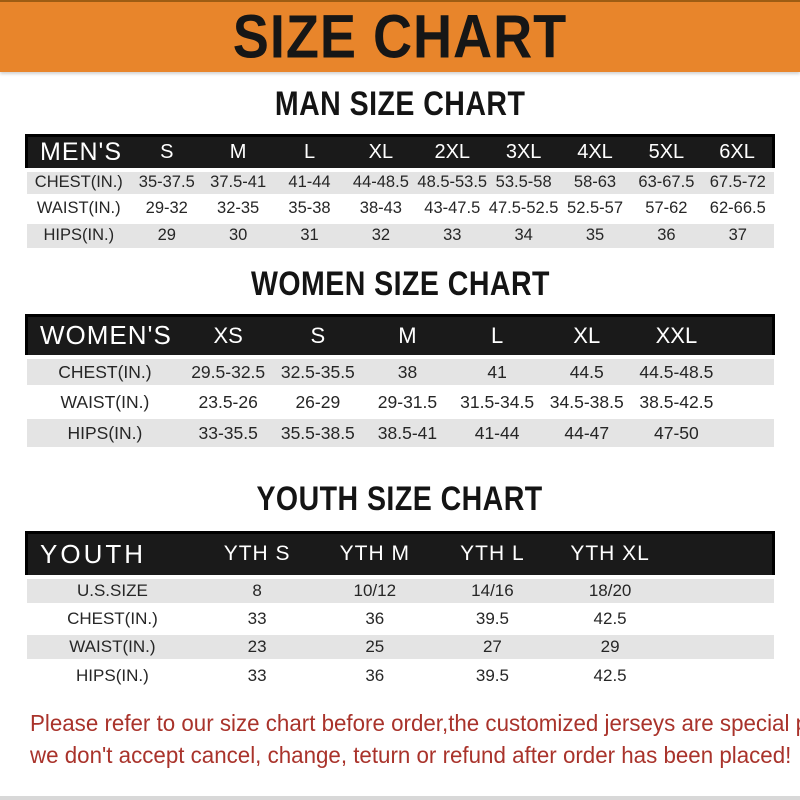  Describe the element at coordinates (497, 371) in the screenshot. I see `measurement-value: 41` at that location.